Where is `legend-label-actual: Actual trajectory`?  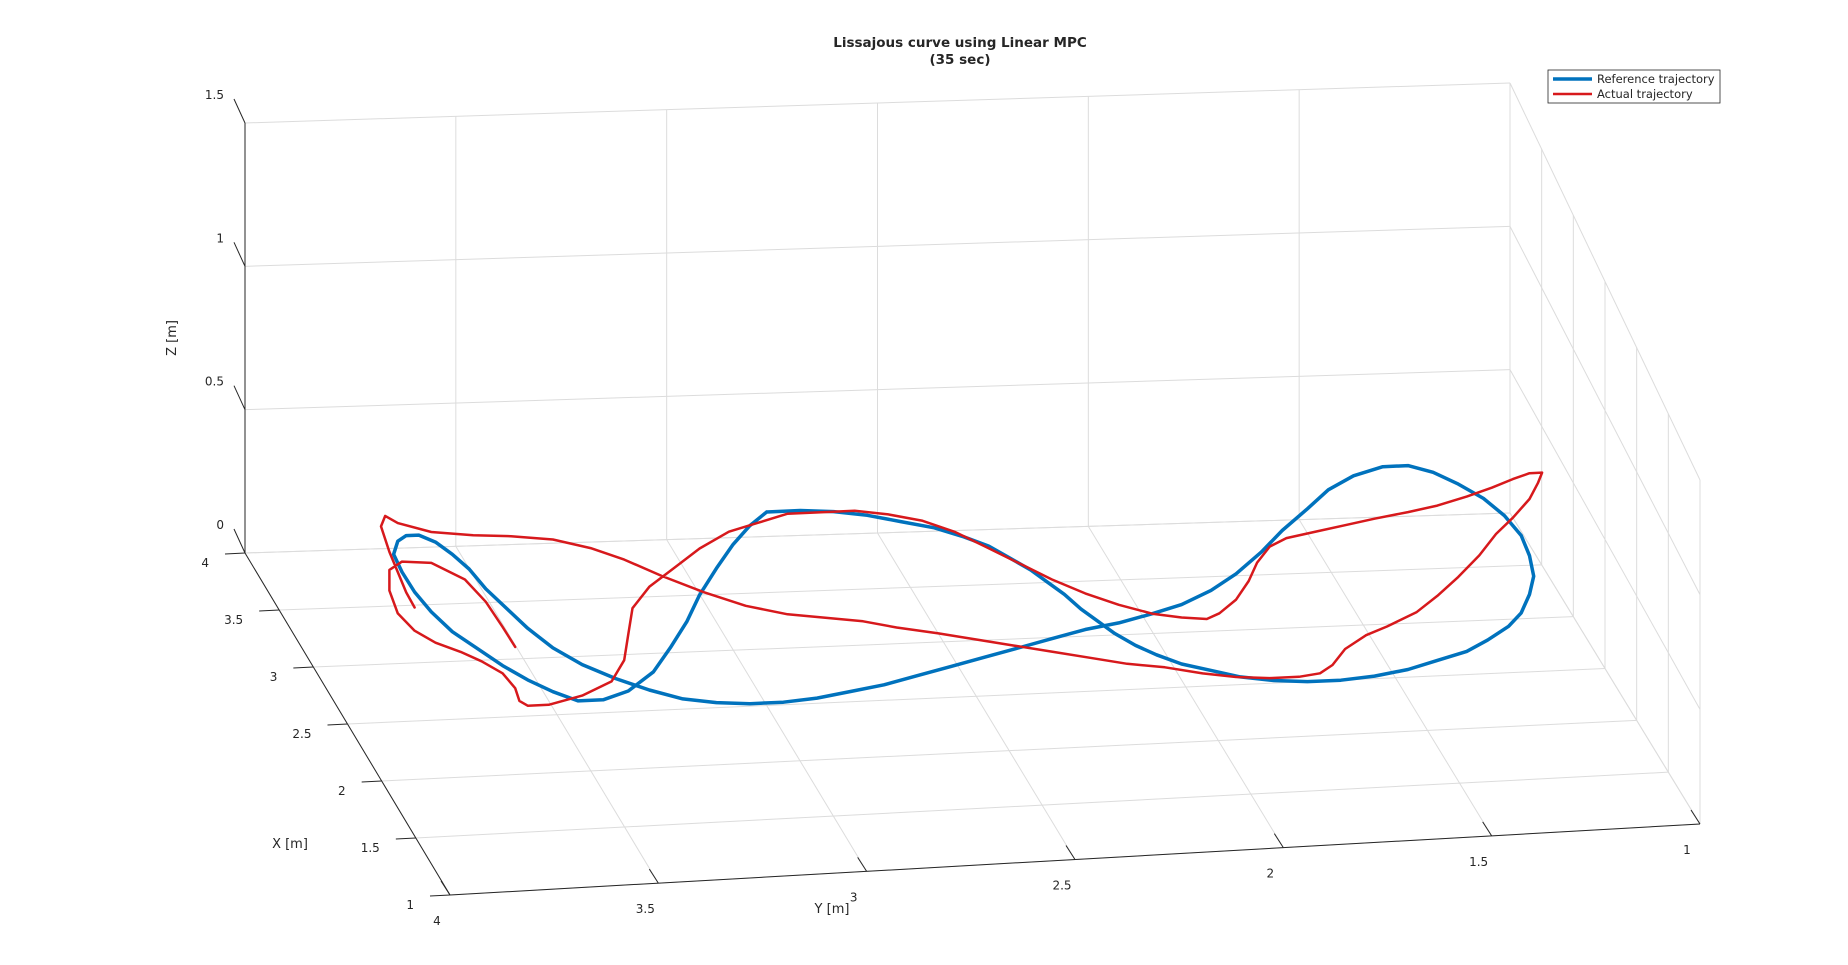
legend-label-actual: Actual trajectory is located at coordinates (1645, 94).